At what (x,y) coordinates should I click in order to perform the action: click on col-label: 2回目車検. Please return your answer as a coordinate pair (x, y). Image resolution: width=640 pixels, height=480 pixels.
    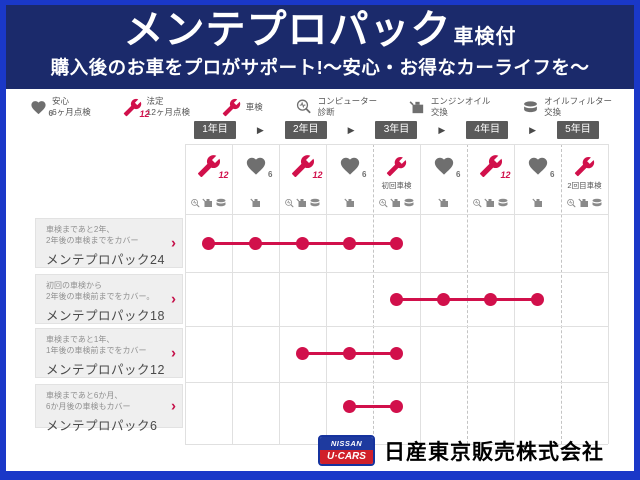
    Looking at the image, I should click on (584, 185).